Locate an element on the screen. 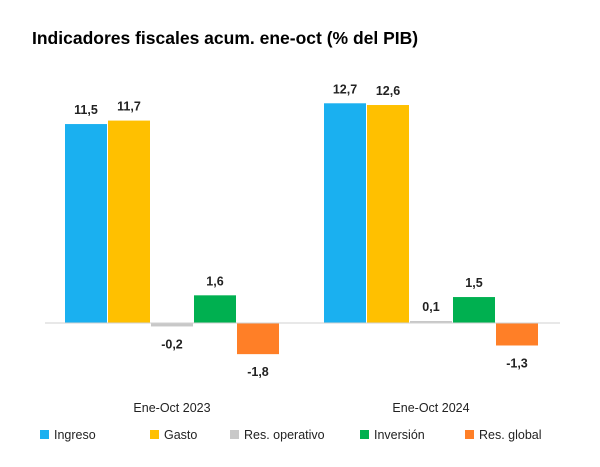 This screenshot has height=467, width=600. data-label: 12,7 is located at coordinates (345, 89).